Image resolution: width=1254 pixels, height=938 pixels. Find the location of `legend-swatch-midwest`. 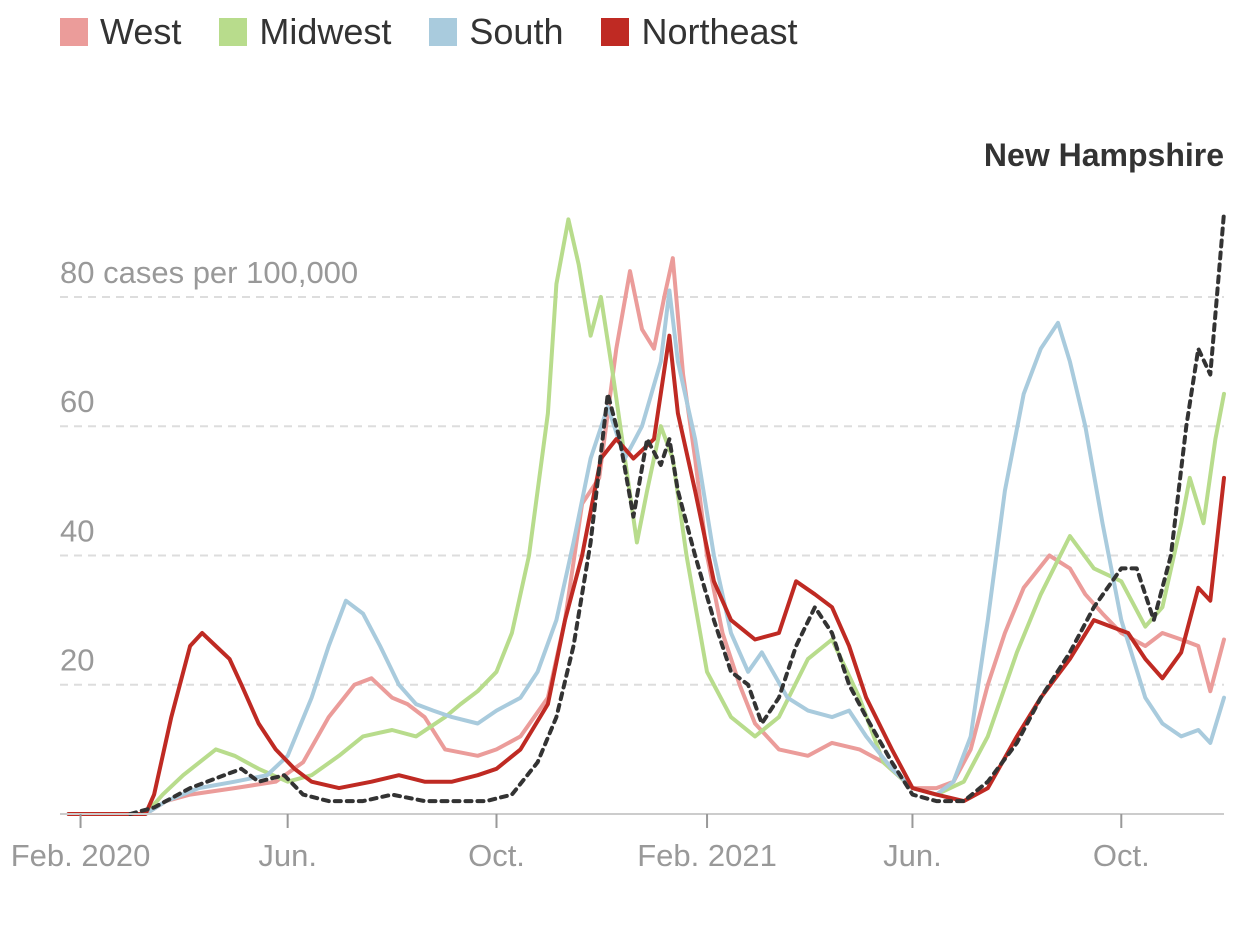

legend-swatch-midwest is located at coordinates (233, 32).